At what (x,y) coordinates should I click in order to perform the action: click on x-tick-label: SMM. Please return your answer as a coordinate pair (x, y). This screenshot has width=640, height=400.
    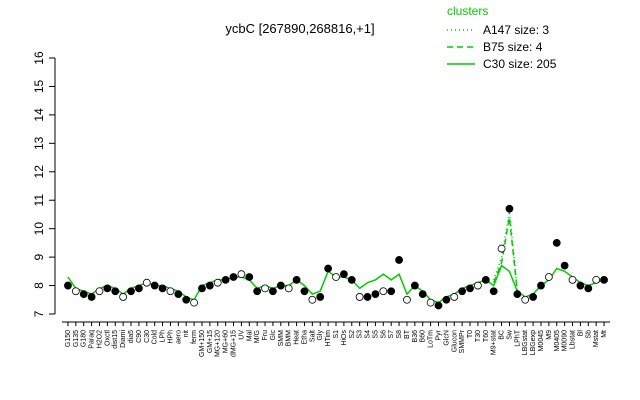
    Looking at the image, I should click on (281, 338).